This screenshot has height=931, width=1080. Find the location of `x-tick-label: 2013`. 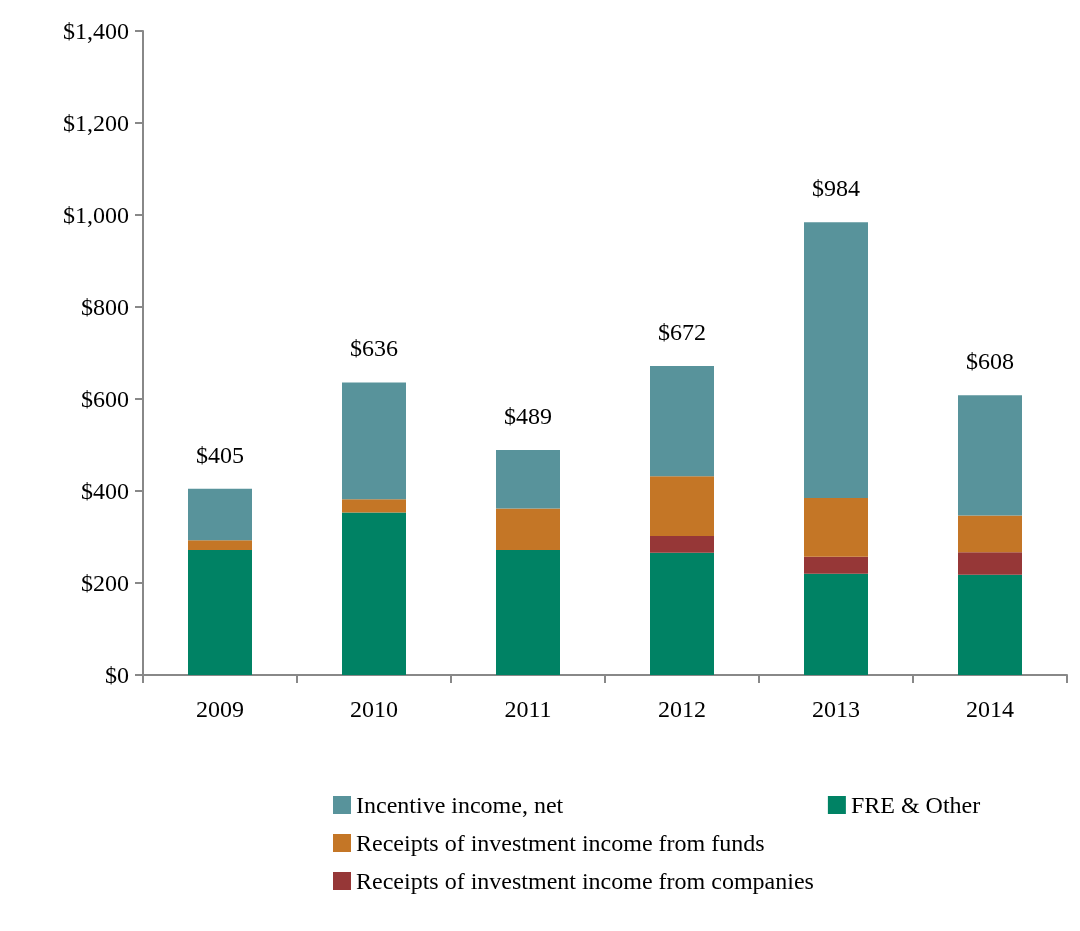

x-tick-label: 2013 is located at coordinates (836, 709).